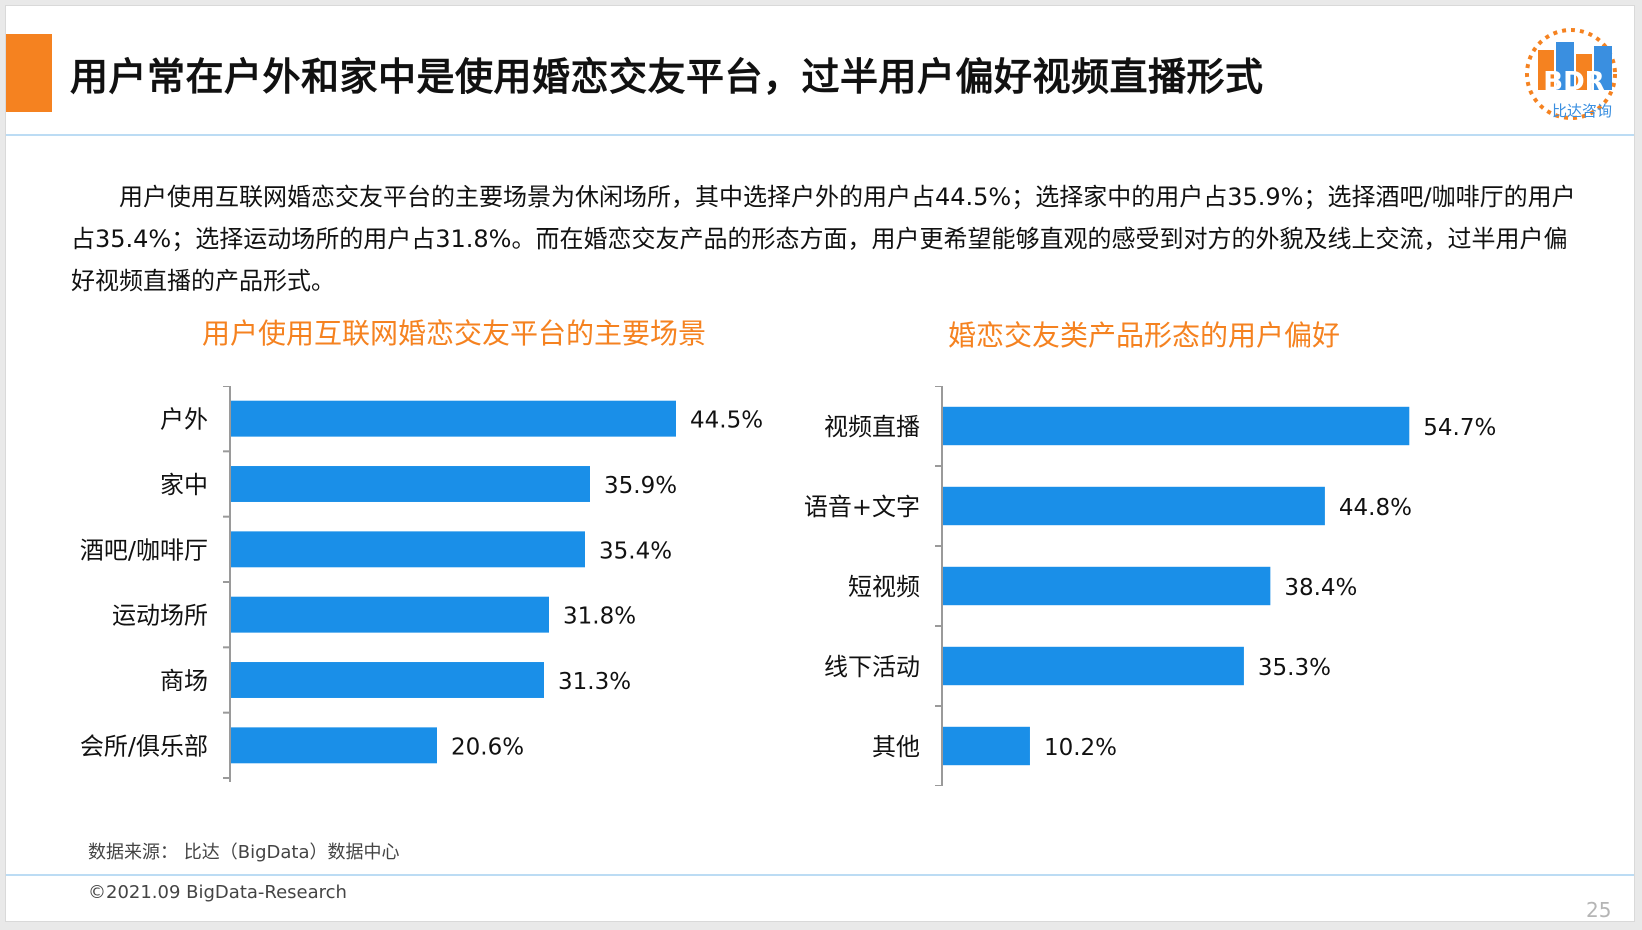  I want to click on category-label: 会所/俱乐部, so click(144, 746).